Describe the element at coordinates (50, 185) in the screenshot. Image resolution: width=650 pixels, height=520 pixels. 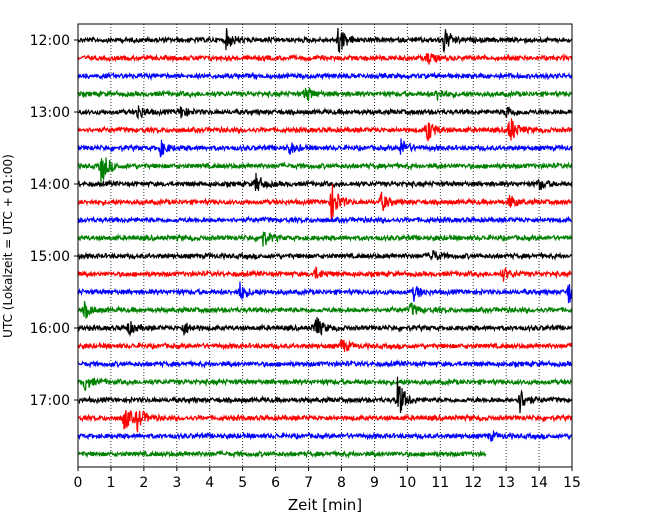
I see `y-tick-label: 14:00` at that location.